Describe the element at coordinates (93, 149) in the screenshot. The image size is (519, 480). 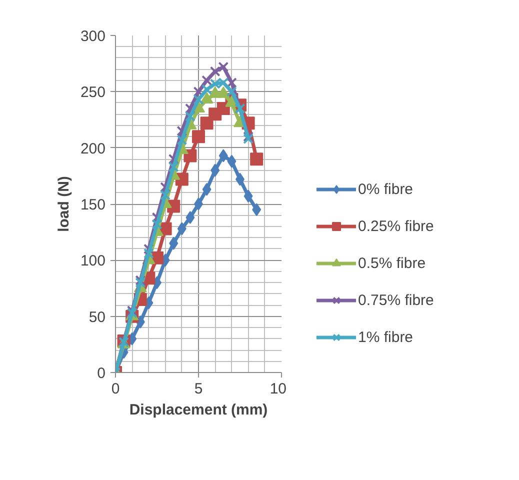
I see `y-tick-label: 200` at that location.